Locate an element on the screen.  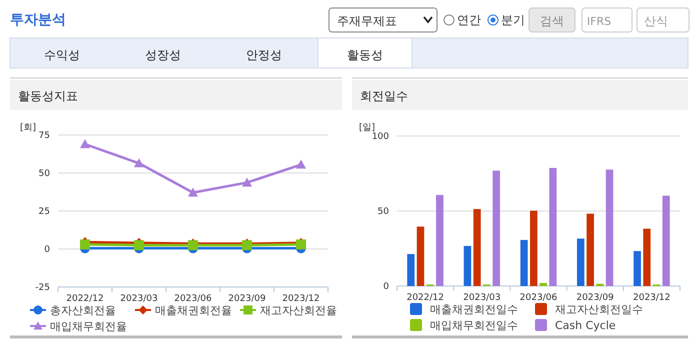
legend-label: Cash Cycle is located at coordinates (585, 325).